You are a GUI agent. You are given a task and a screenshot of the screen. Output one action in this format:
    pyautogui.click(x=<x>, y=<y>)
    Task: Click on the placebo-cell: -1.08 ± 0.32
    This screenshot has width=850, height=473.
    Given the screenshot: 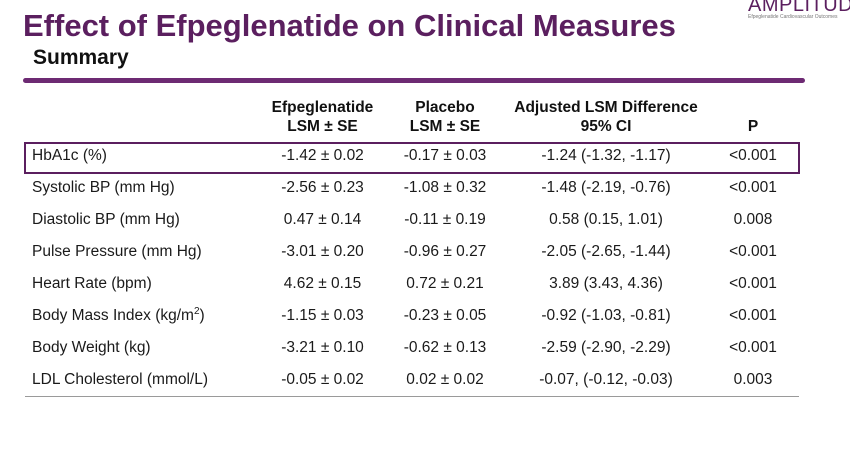 What is the action you would take?
    pyautogui.click(x=445, y=187)
    